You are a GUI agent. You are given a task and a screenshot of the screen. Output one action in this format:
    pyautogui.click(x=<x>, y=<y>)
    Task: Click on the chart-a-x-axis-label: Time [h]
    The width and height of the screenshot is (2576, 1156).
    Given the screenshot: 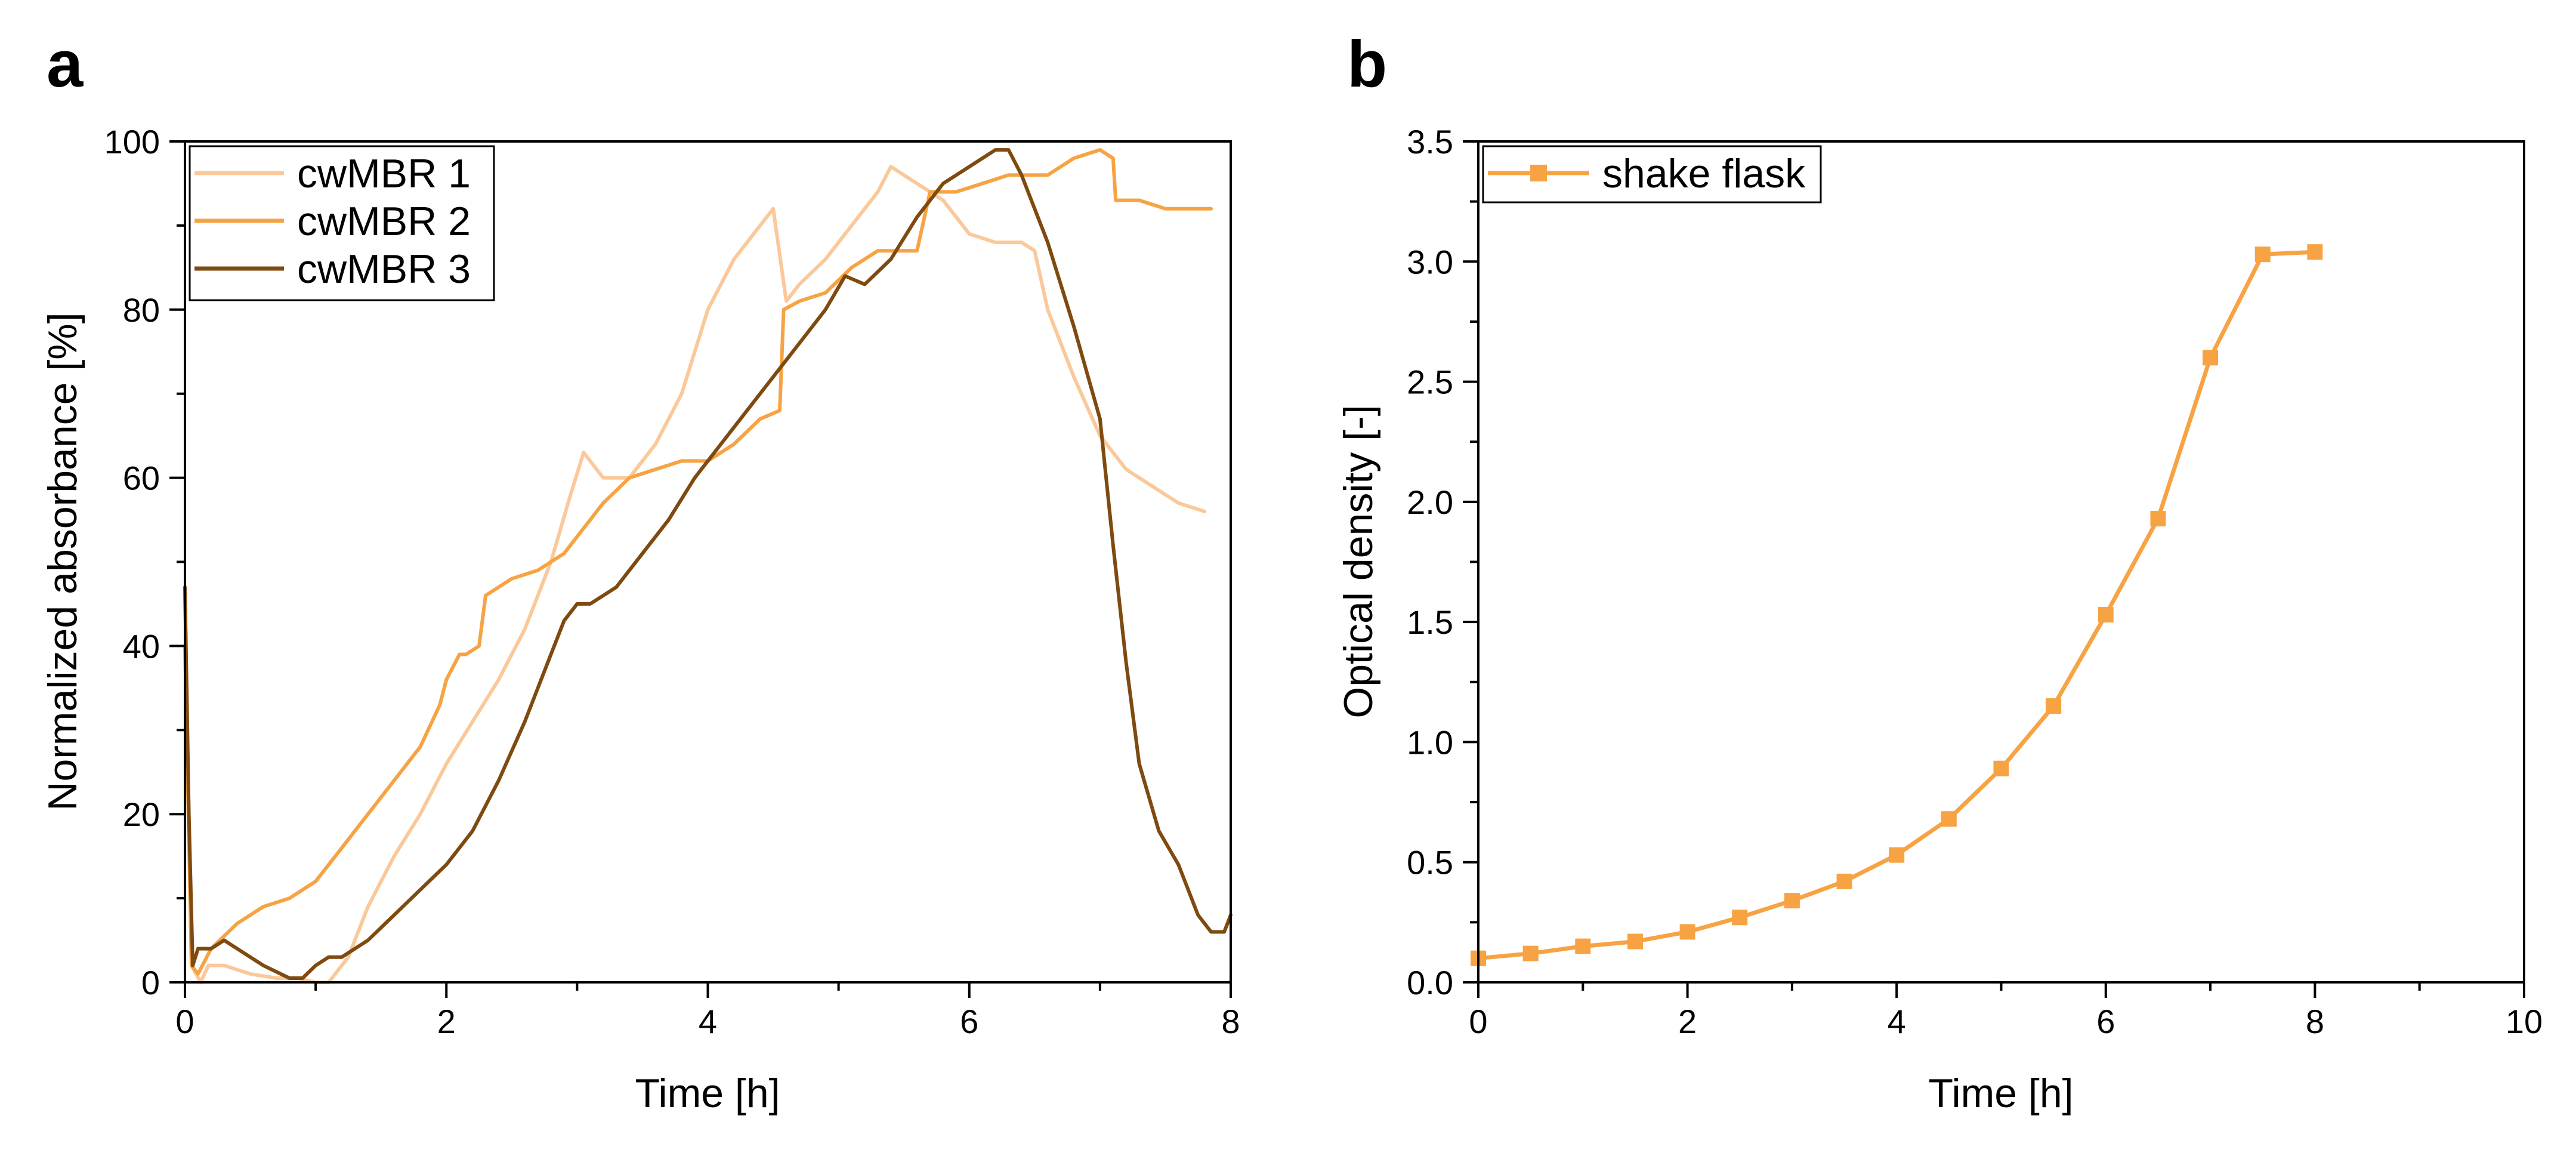 What is the action you would take?
    pyautogui.click(x=707, y=1093)
    